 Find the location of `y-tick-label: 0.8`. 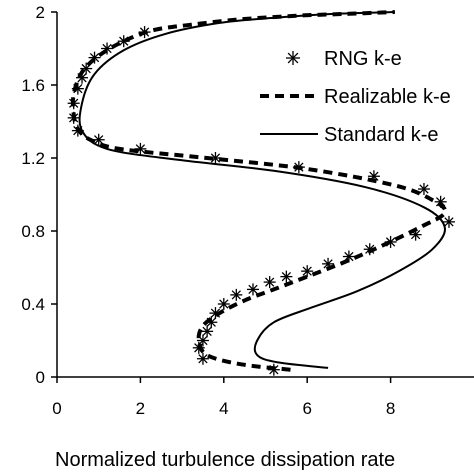

y-tick-label: 0.8 is located at coordinates (33, 231).